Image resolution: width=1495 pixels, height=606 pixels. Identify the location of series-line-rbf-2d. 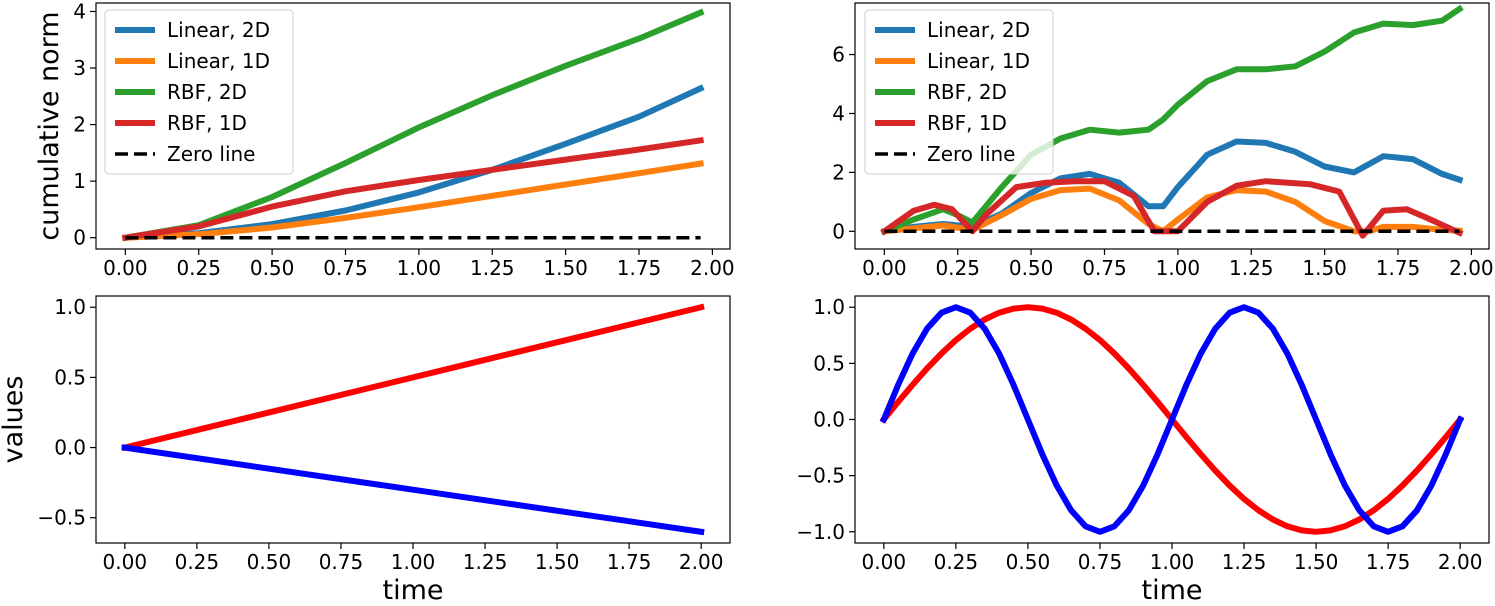
(1172, 120).